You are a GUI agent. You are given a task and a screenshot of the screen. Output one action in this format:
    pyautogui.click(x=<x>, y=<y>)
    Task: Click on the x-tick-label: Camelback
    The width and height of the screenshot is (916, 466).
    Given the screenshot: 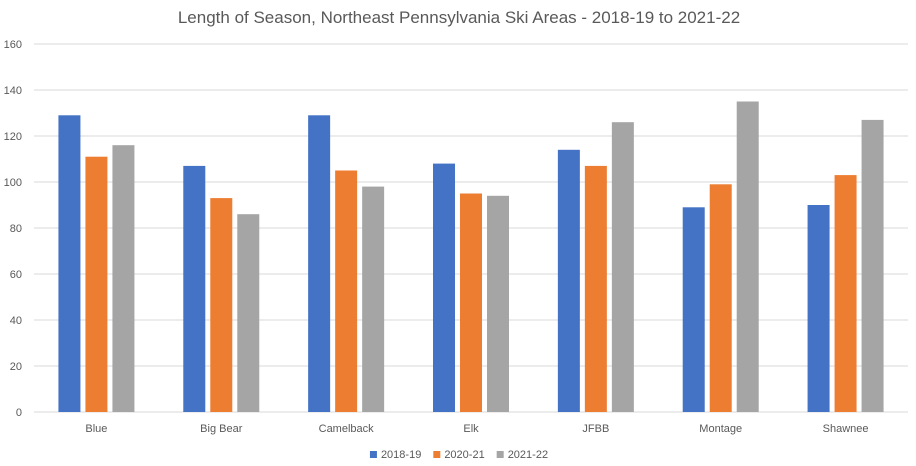 What is the action you would take?
    pyautogui.click(x=347, y=429)
    